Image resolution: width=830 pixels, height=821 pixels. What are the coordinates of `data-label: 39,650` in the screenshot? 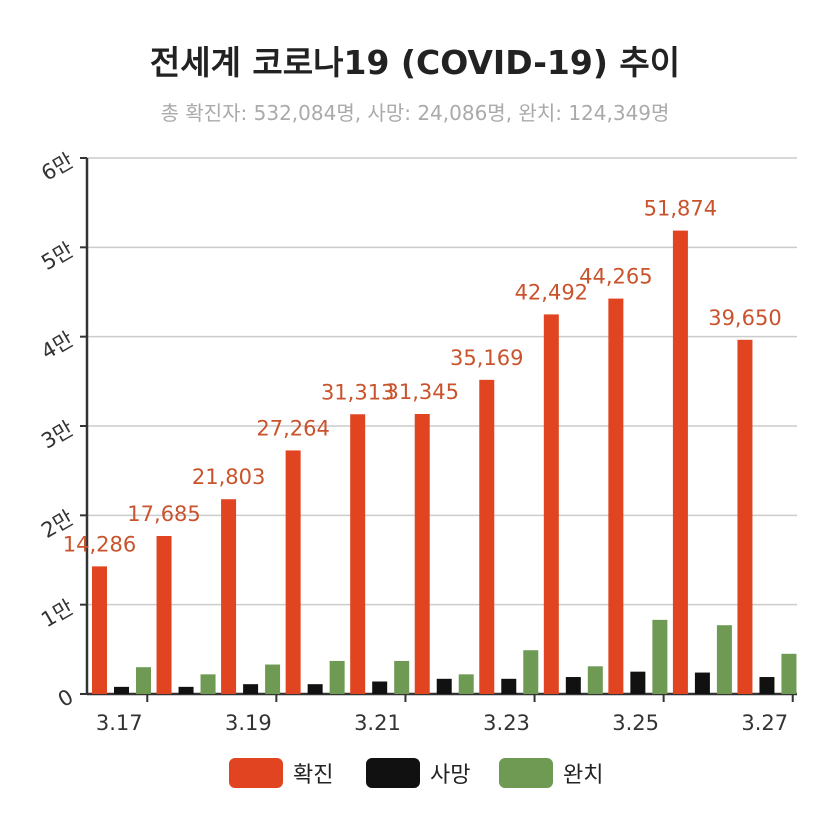 It's located at (744, 318).